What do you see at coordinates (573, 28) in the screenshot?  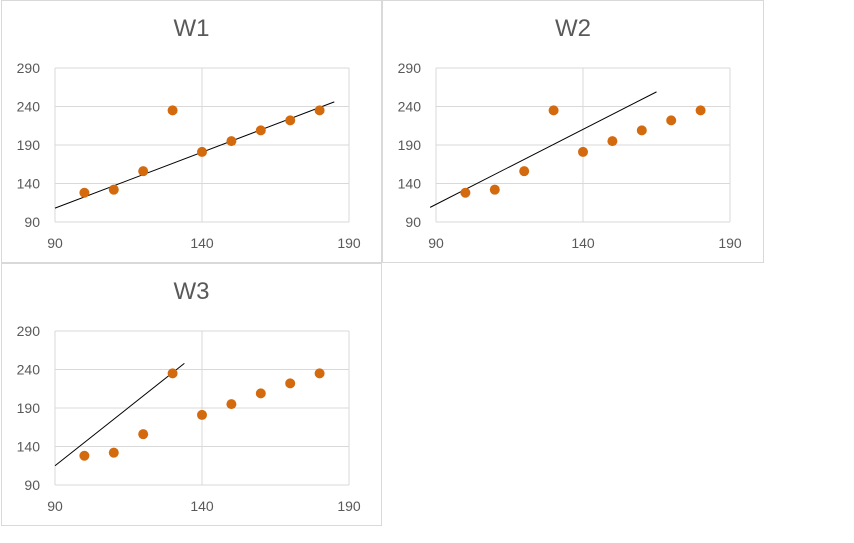 I see `chart-title: W2` at bounding box center [573, 28].